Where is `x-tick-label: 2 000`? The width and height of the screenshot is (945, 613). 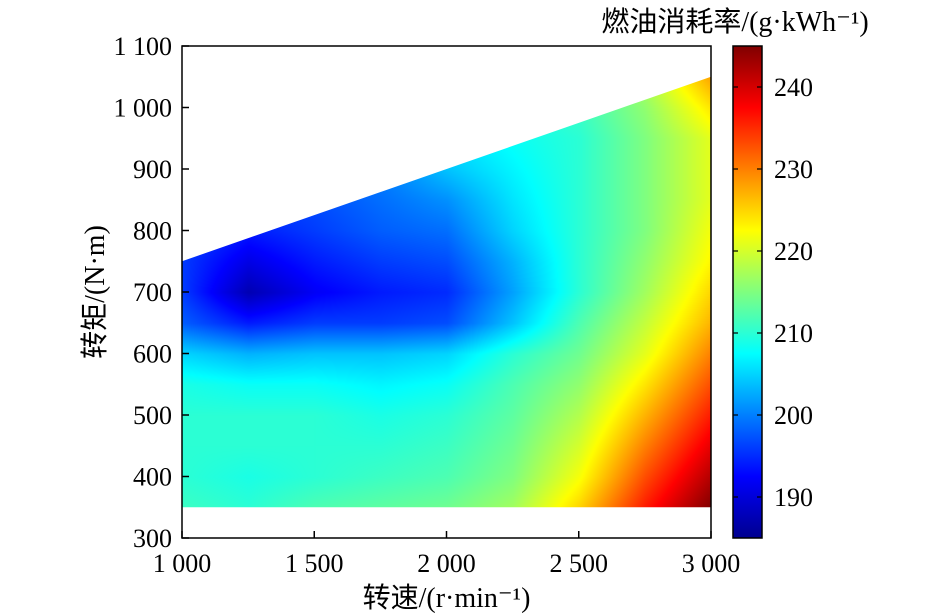
x-tick-label: 2 000 is located at coordinates (446, 563).